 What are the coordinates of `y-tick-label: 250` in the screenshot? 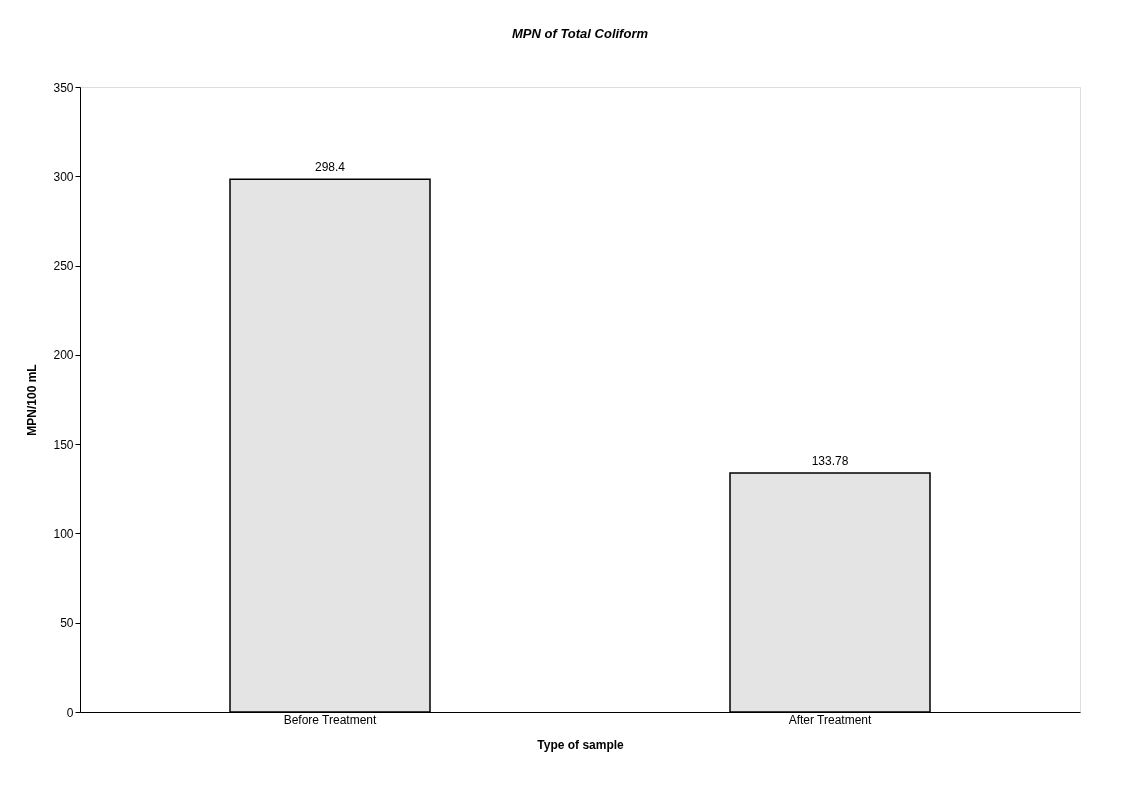 It's located at (63, 266).